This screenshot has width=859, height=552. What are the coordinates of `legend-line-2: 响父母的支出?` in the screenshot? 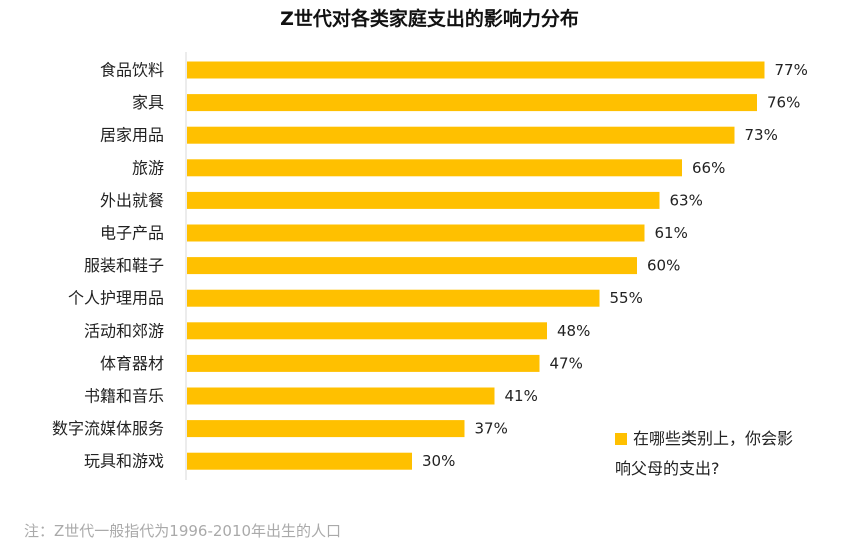 It's located at (730, 469).